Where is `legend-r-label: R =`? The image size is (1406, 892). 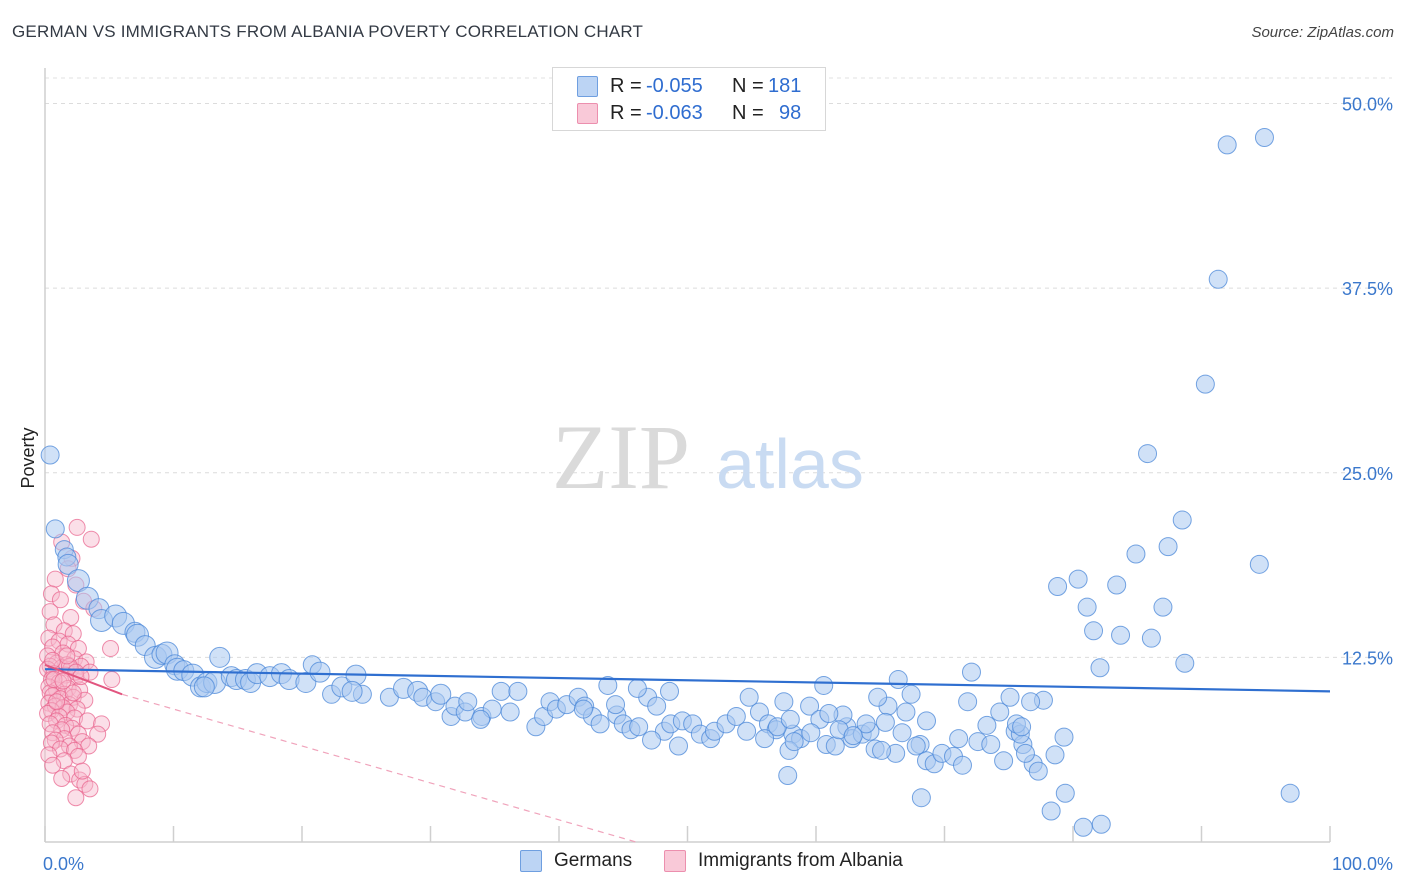
legend-r-label: R = is located at coordinates (626, 112).